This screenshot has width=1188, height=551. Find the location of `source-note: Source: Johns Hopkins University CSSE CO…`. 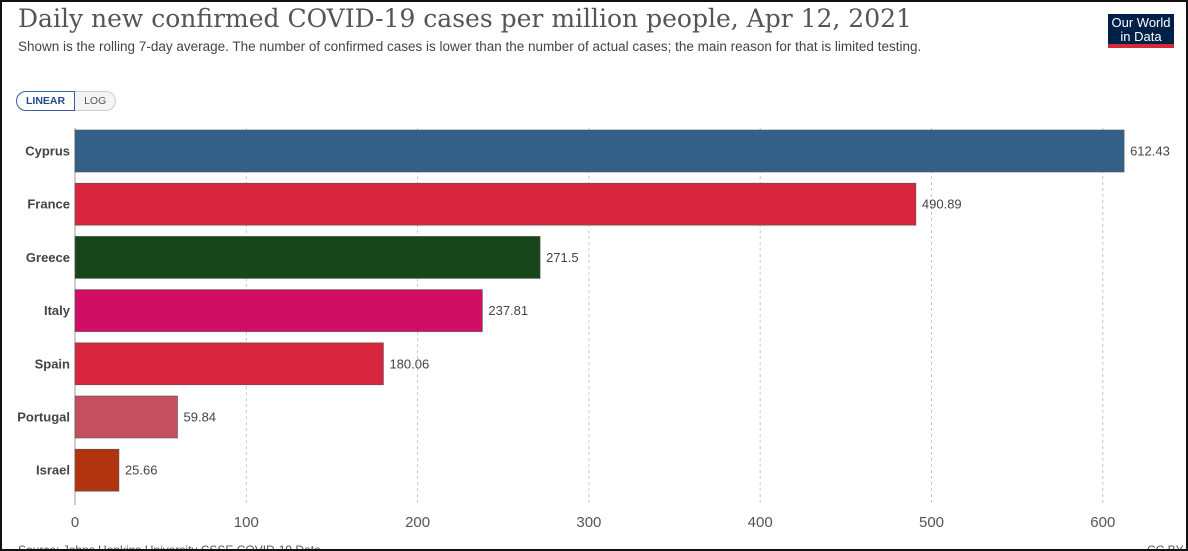

source-note: Source: Johns Hopkins University CSSE CO… is located at coordinates (169, 547).